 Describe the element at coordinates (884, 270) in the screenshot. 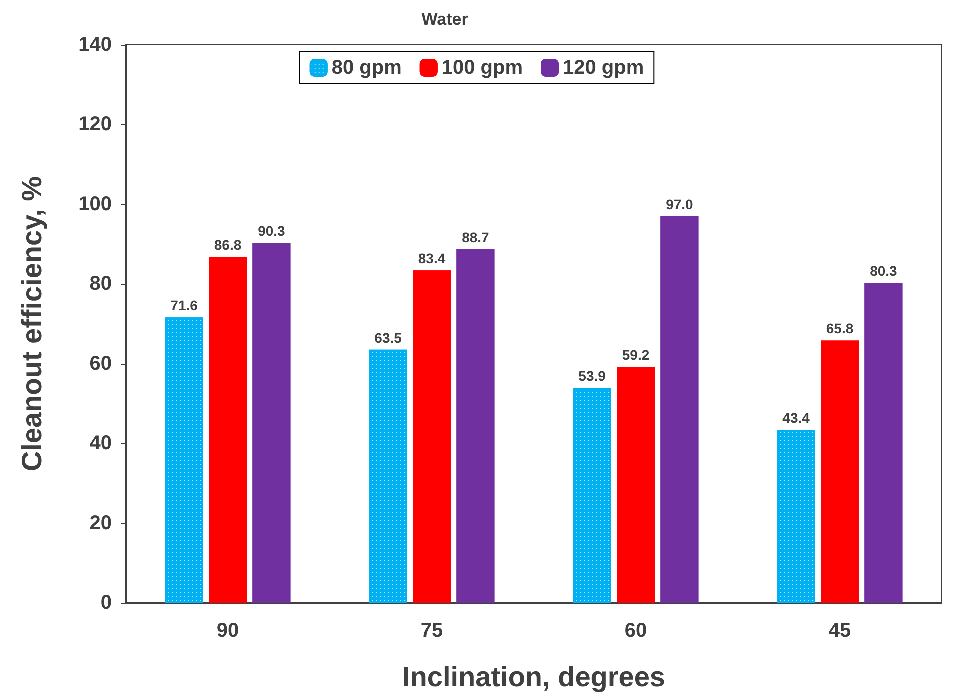

I see `data-label: 80.3` at that location.